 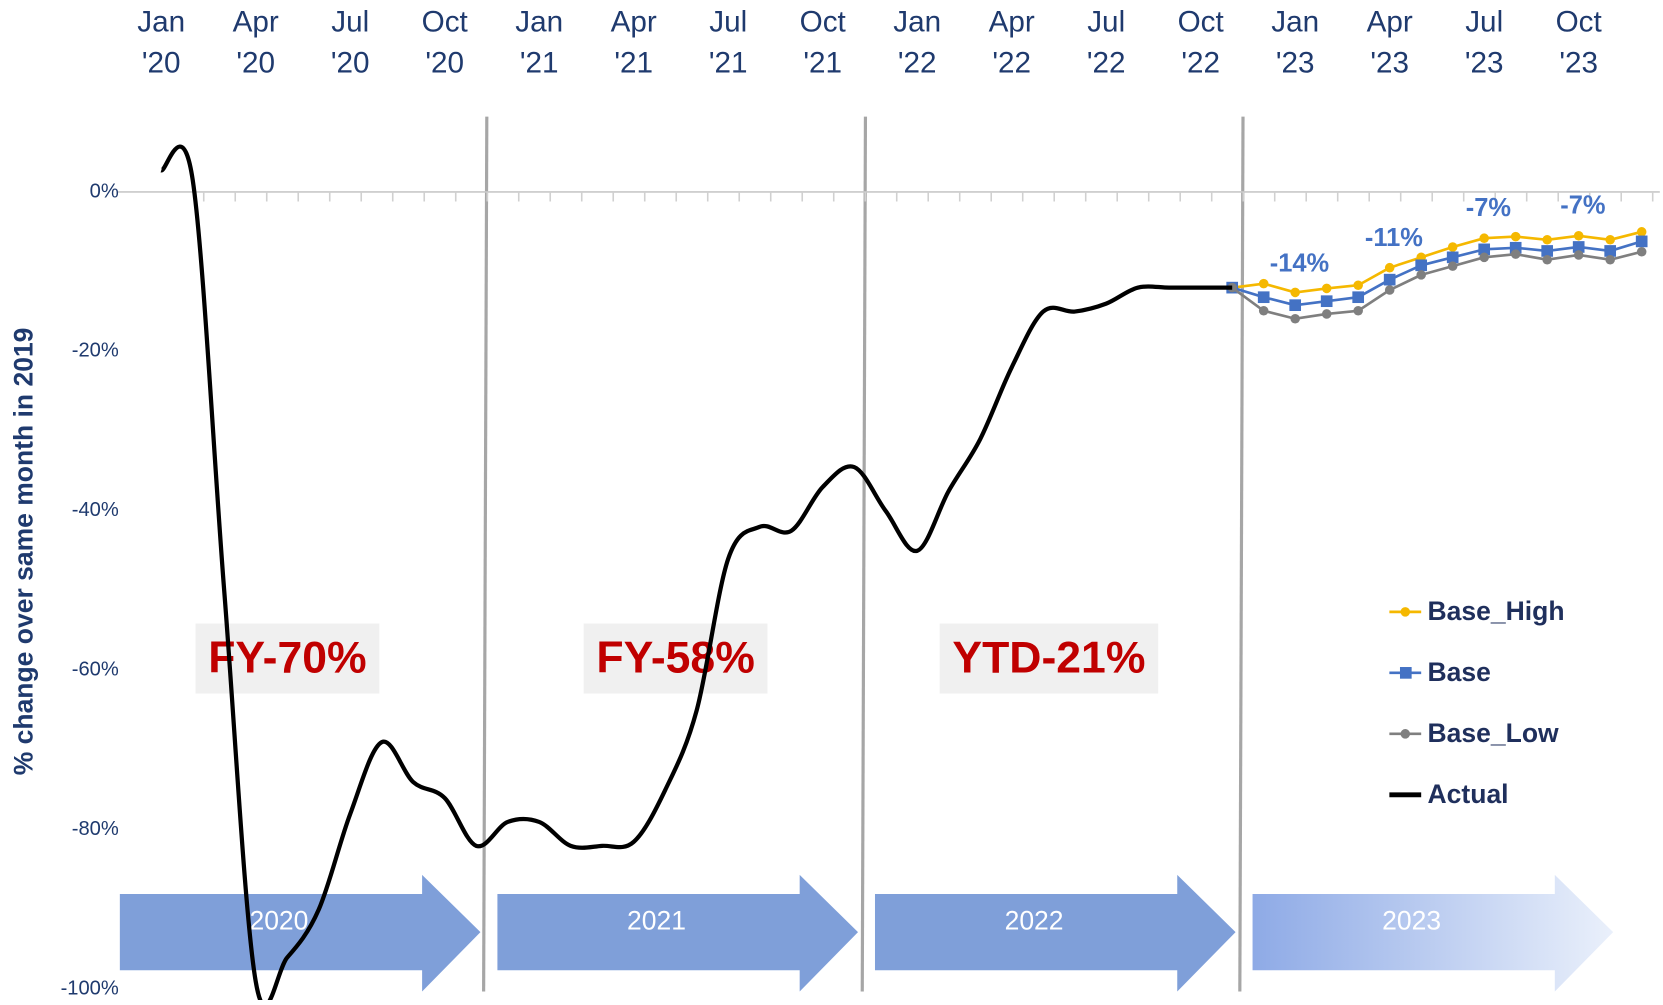 I want to click on annotation: FY-58%, so click(x=675, y=657).